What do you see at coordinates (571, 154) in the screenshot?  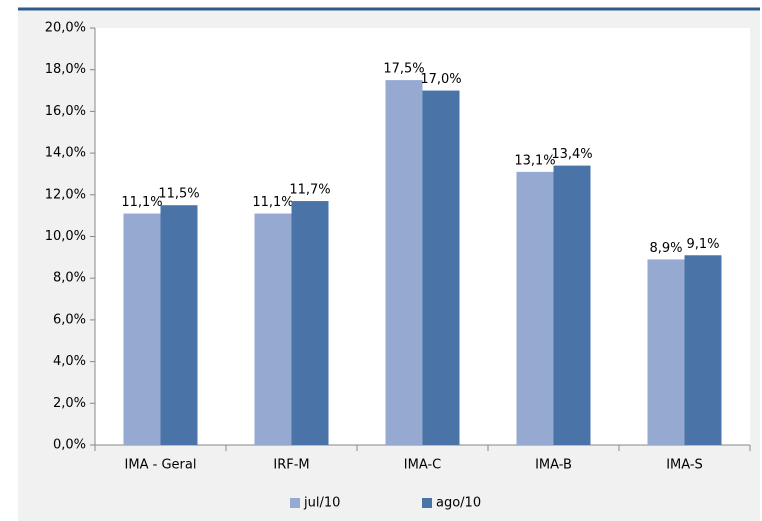 I see `value-label: 13,4%` at bounding box center [571, 154].